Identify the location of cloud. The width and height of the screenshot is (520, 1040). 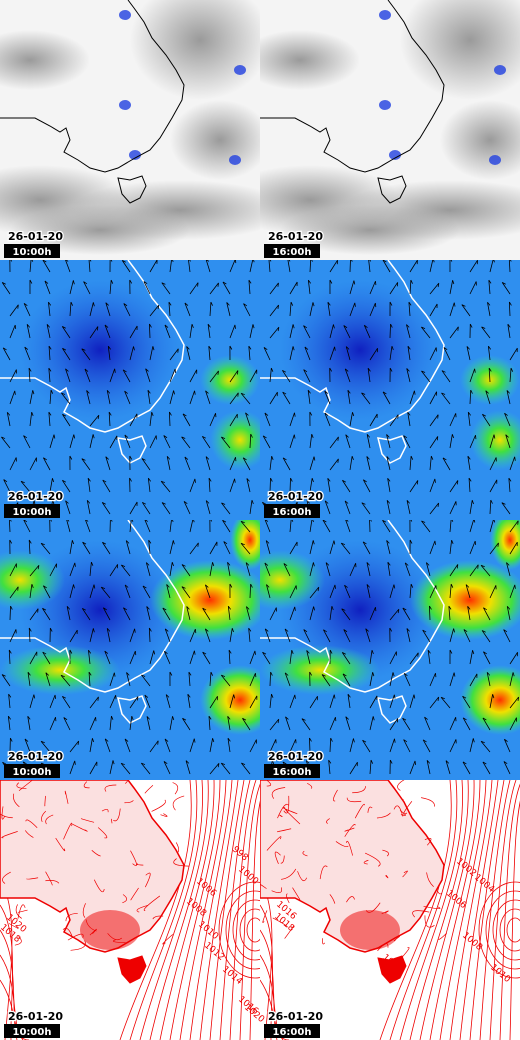
(100, 230).